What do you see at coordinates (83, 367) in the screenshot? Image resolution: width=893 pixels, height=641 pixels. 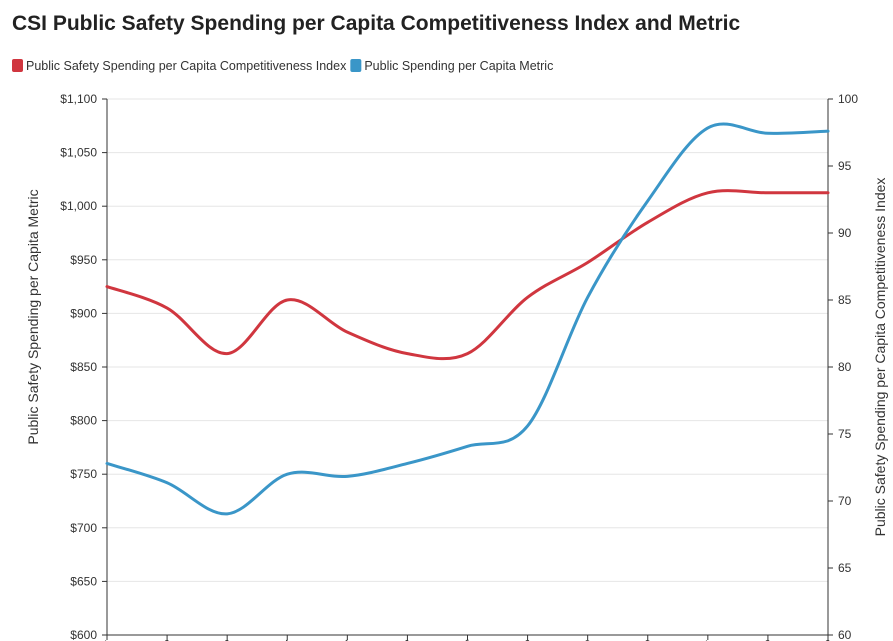 I see `y-tick-label: $850` at bounding box center [83, 367].